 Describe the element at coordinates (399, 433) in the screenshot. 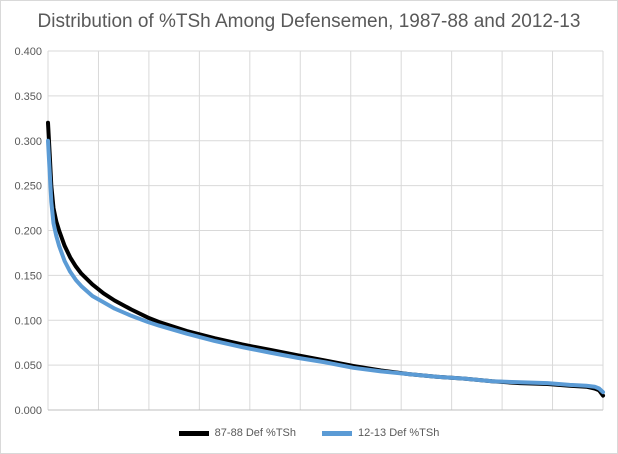

I see `legend-label: 12-13 Def %TSh` at that location.